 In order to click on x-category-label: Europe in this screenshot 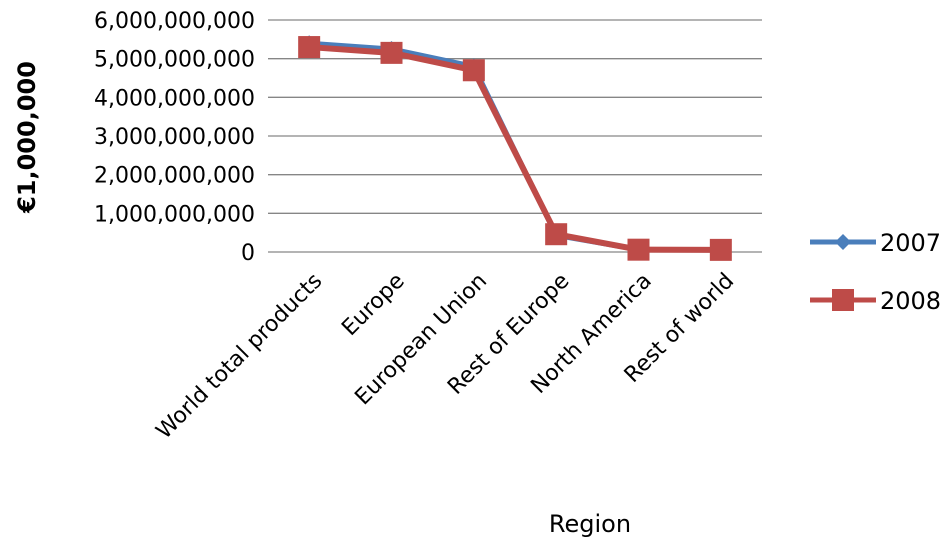, I will do `click(373, 305)`.